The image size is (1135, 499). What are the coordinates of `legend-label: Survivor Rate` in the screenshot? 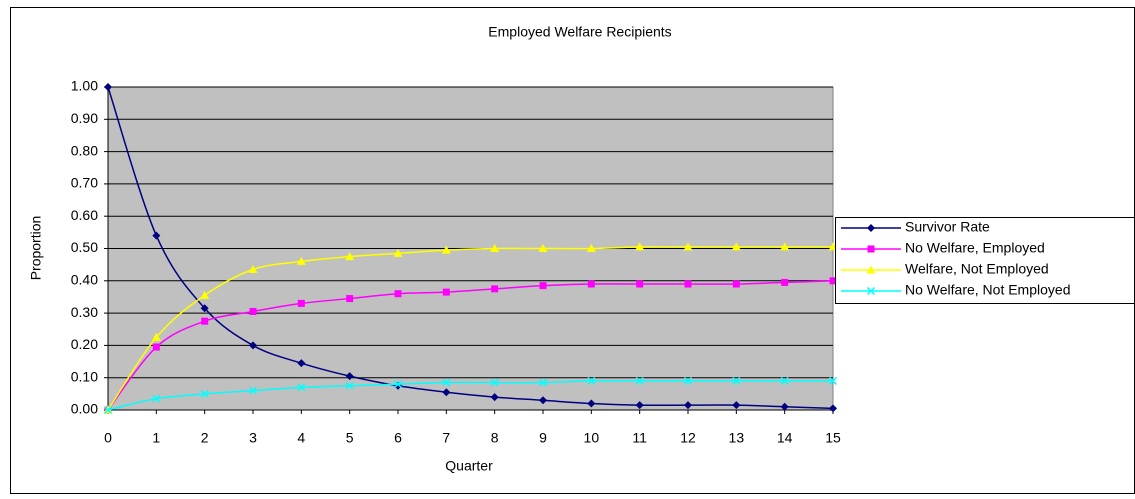 It's located at (947, 227).